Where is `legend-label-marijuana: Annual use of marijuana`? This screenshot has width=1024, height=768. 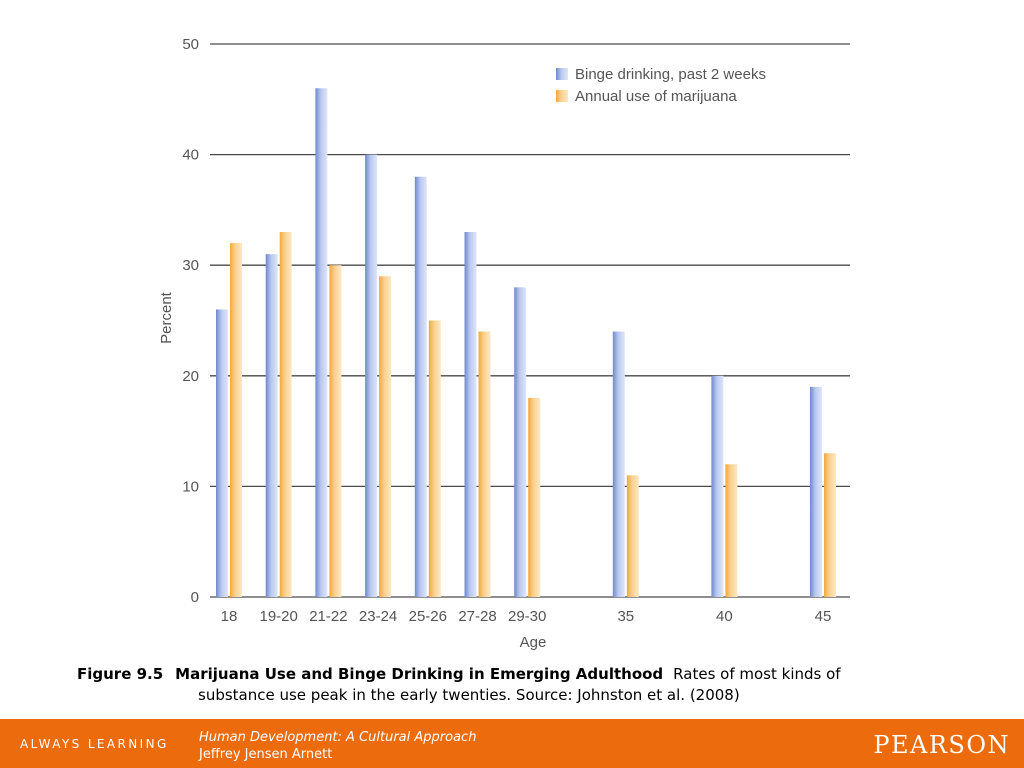 legend-label-marijuana: Annual use of marijuana is located at coordinates (656, 96).